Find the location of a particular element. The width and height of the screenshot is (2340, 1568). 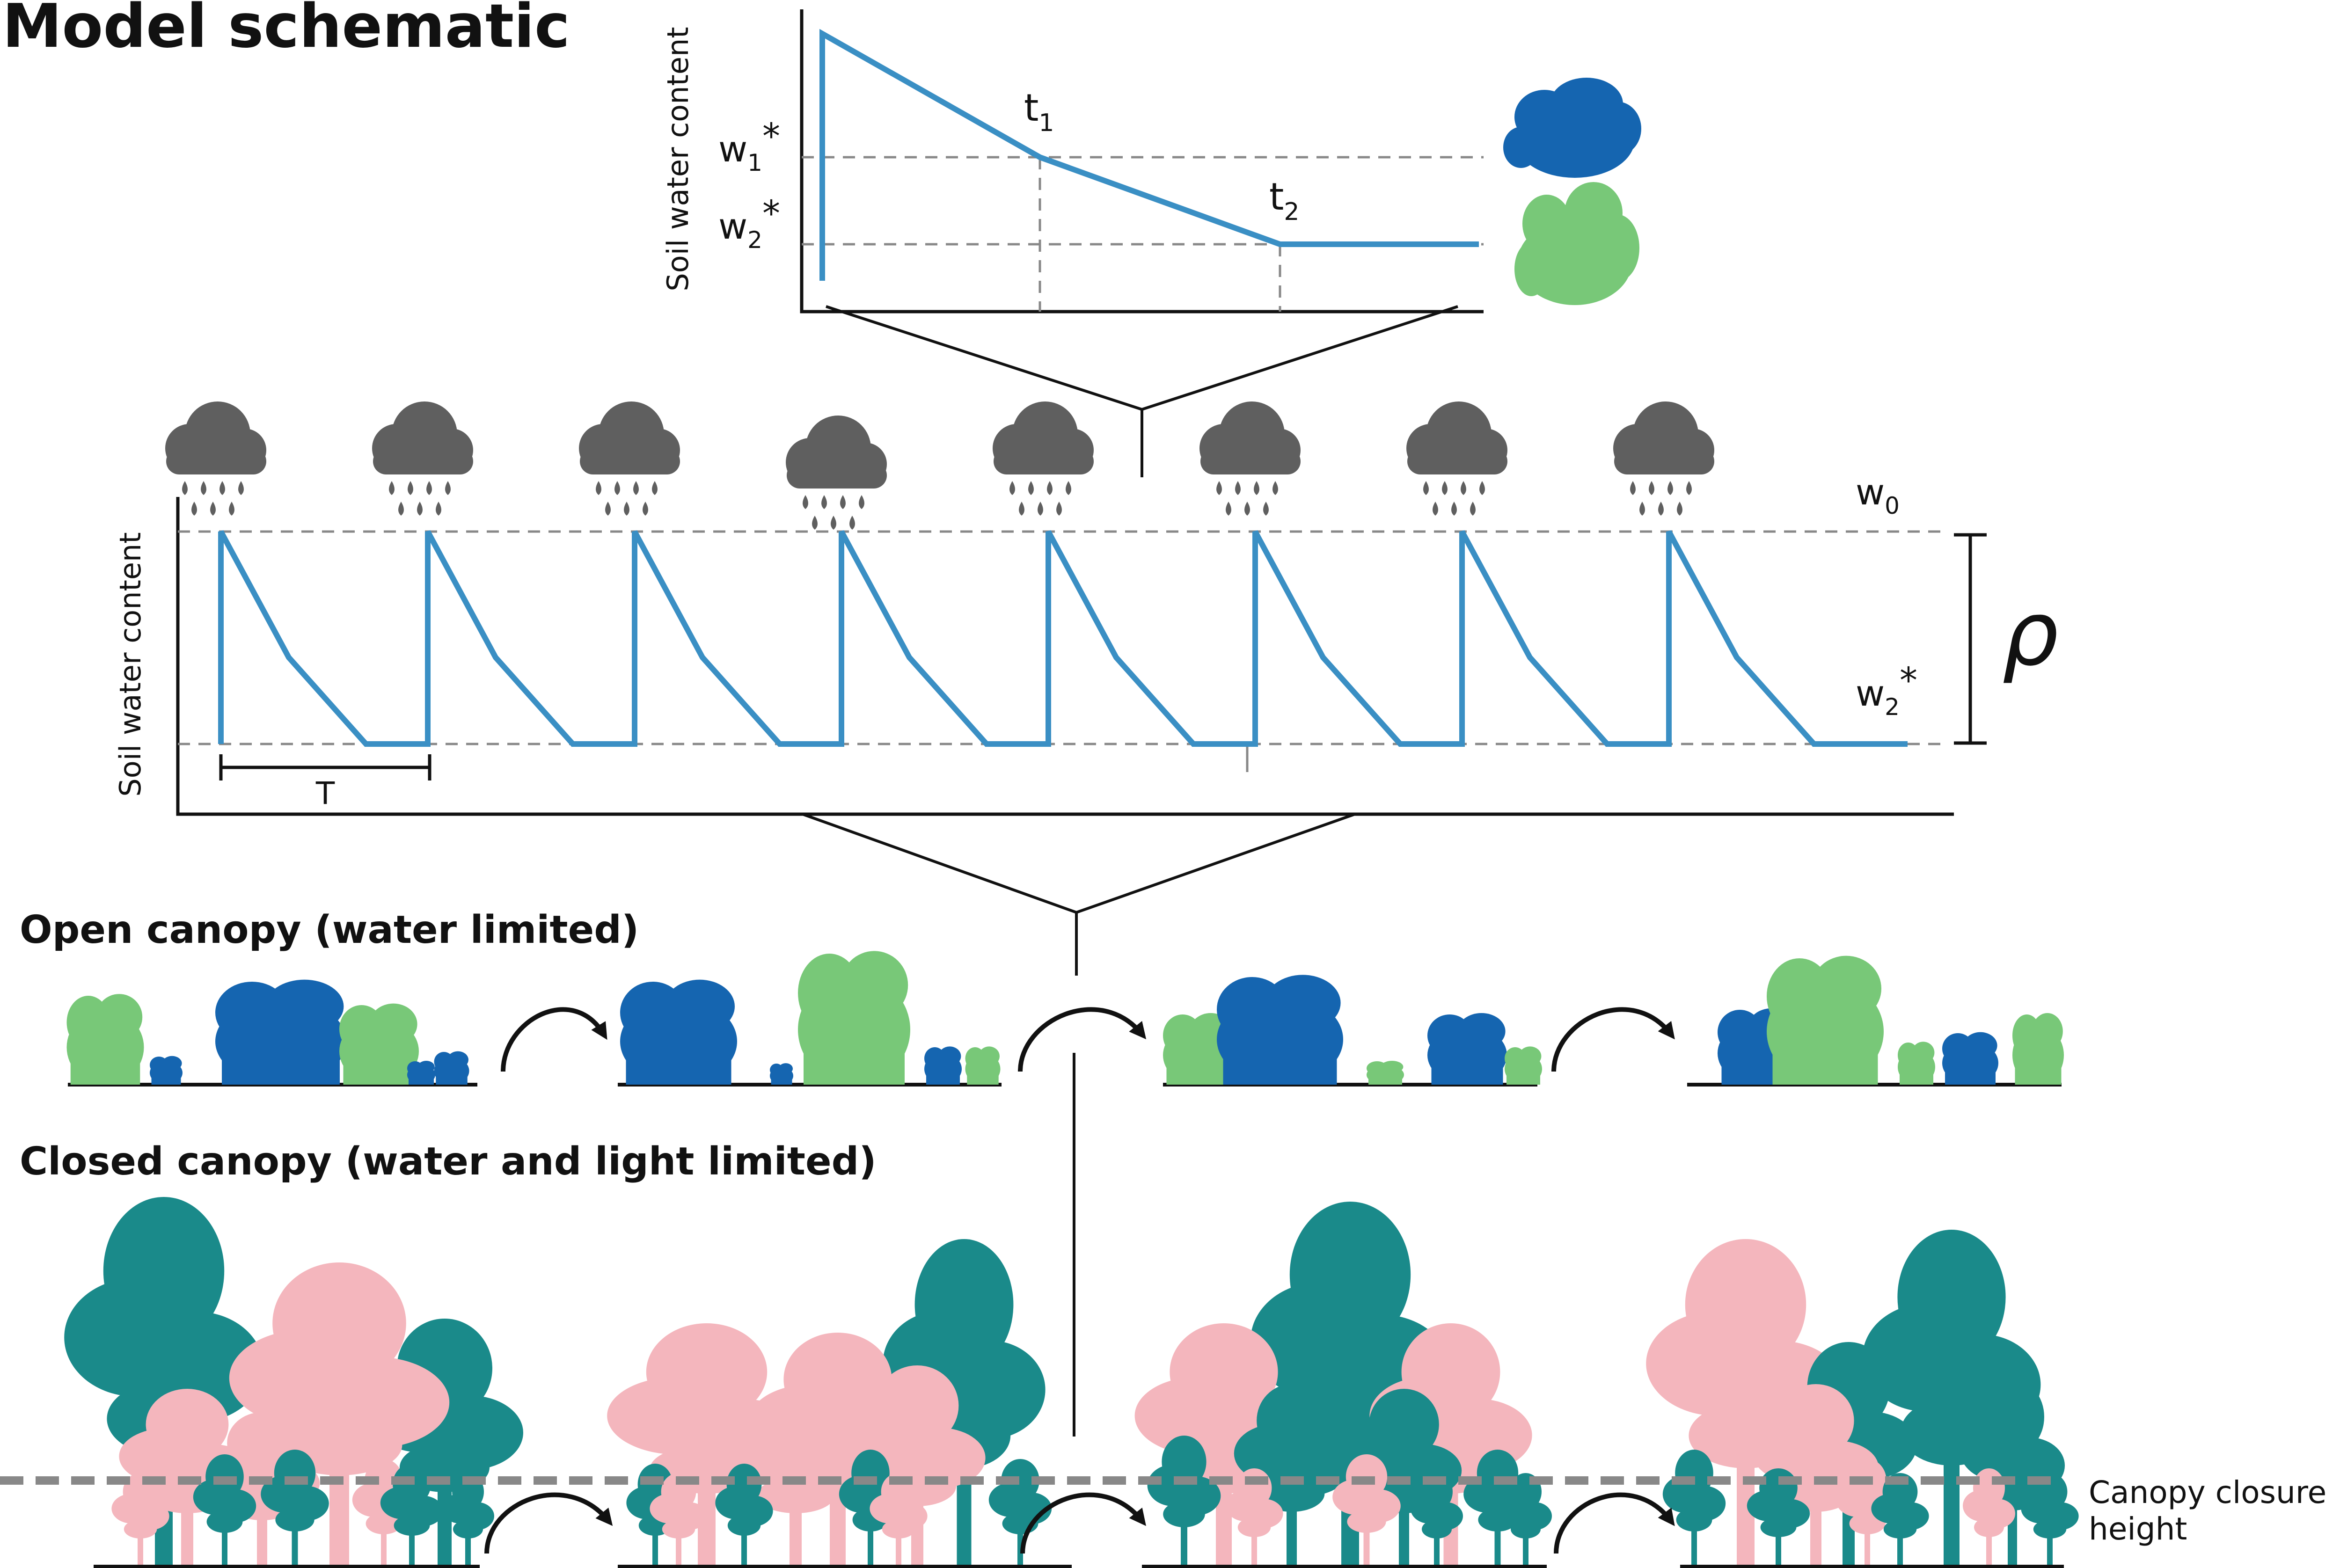

middle-plot-sawtooth-curve is located at coordinates (1063, 638).